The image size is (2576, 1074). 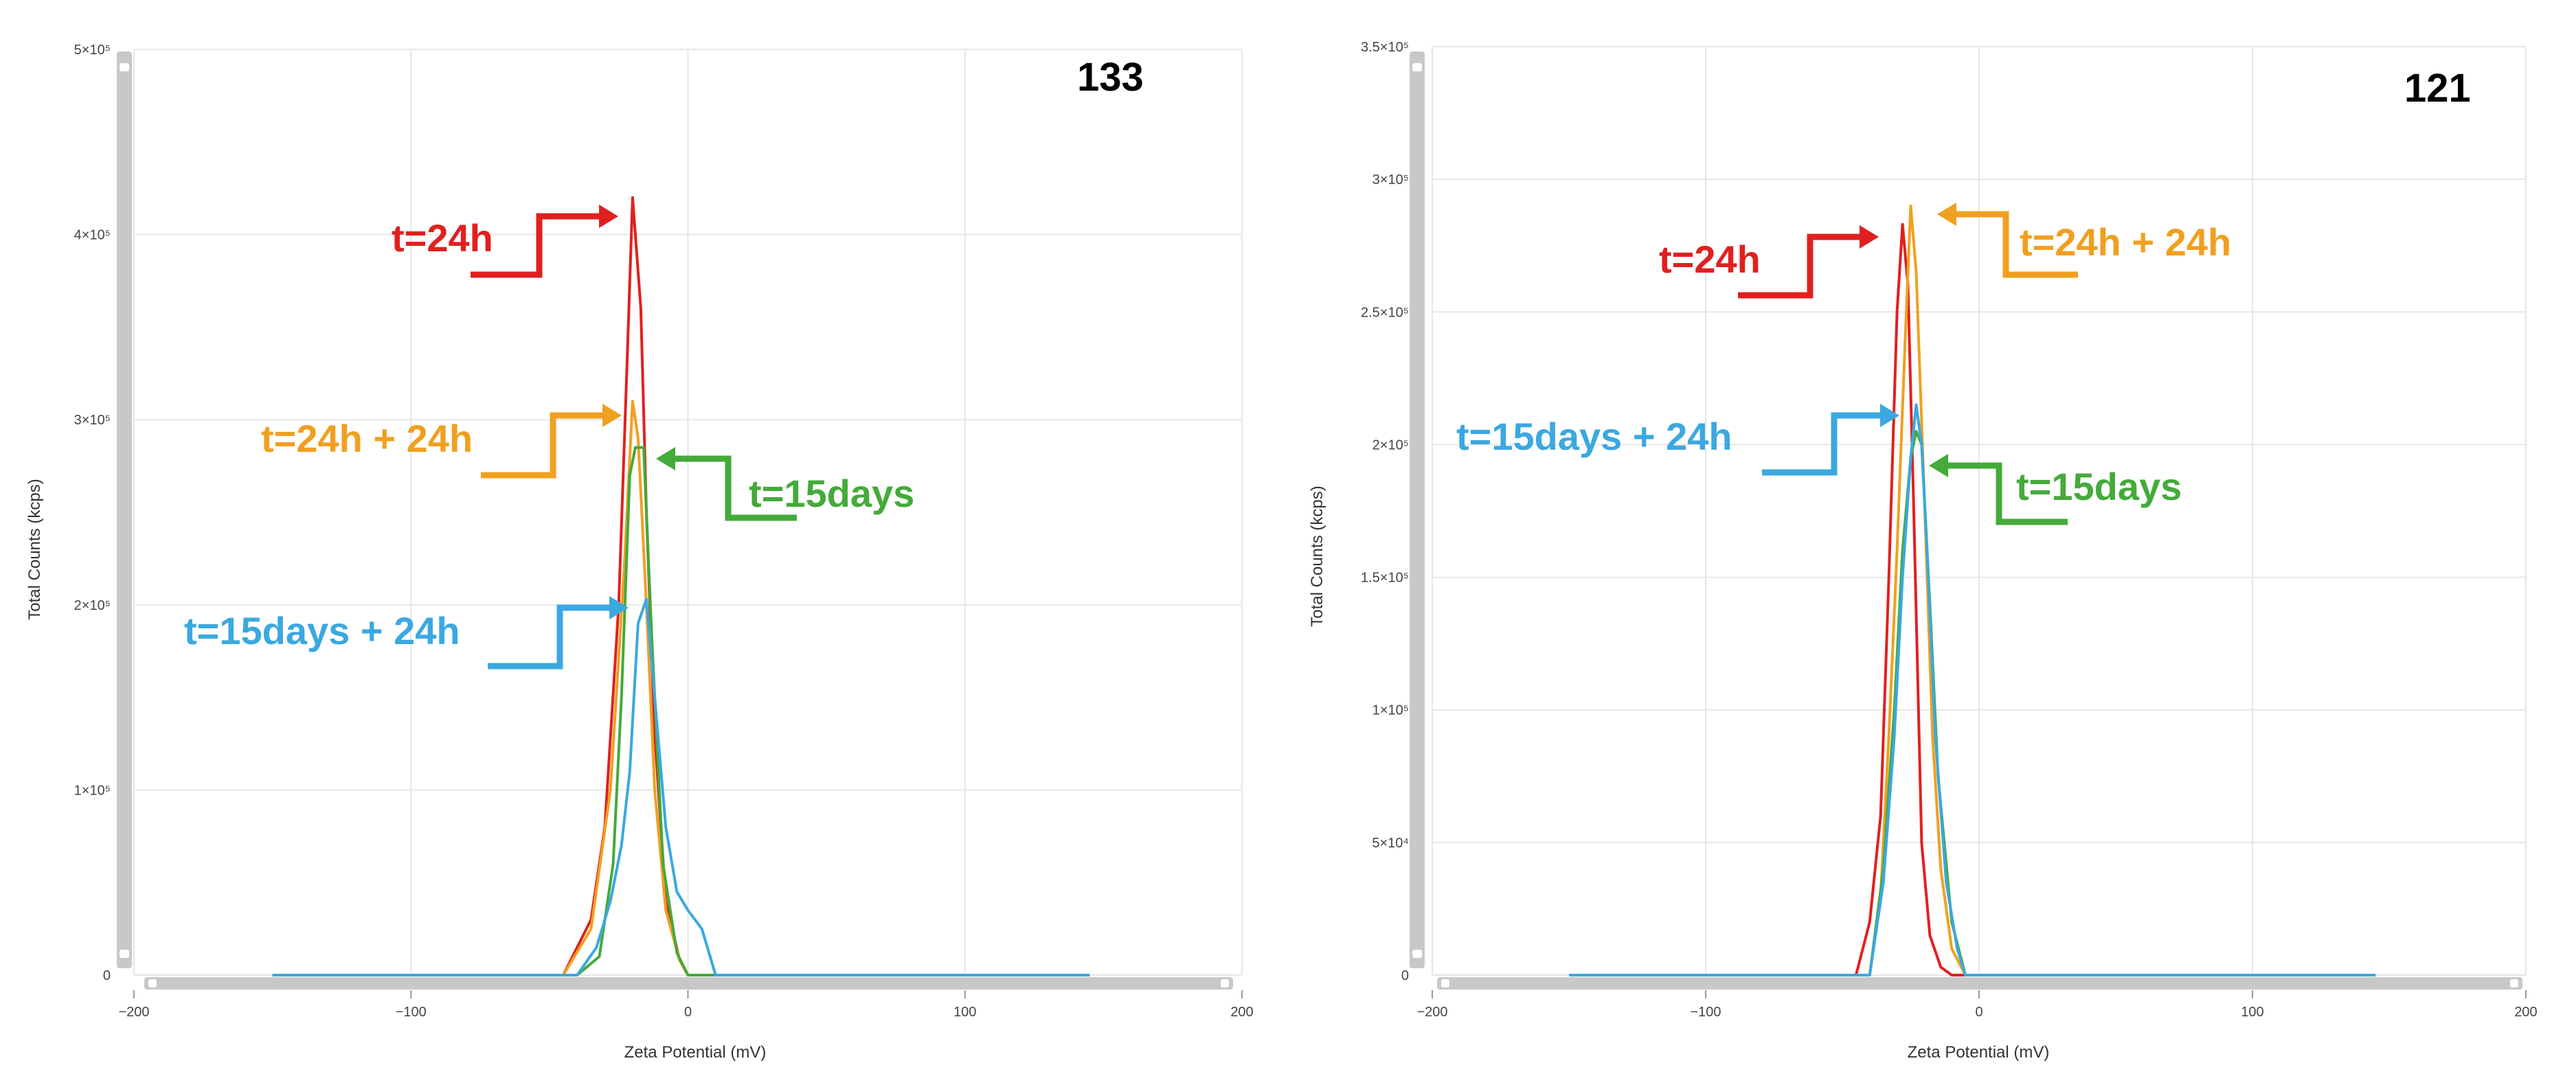 What do you see at coordinates (1110, 77) in the screenshot?
I see `panel-tag: 133` at bounding box center [1110, 77].